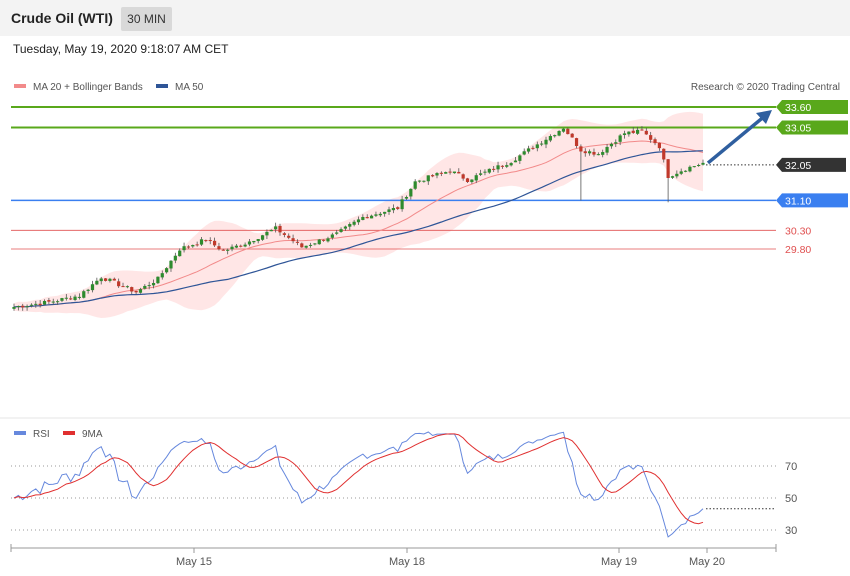  Describe the element at coordinates (619, 562) in the screenshot. I see `x-tick-label: May 19` at that location.